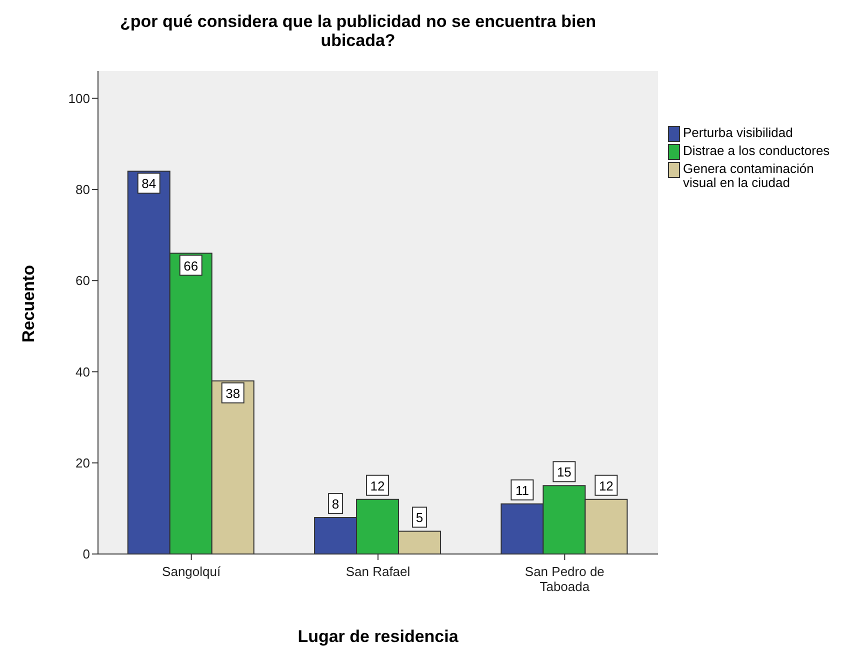 This screenshot has width=841, height=662. What do you see at coordinates (83, 372) in the screenshot?
I see `y-tick-label: 40` at bounding box center [83, 372].